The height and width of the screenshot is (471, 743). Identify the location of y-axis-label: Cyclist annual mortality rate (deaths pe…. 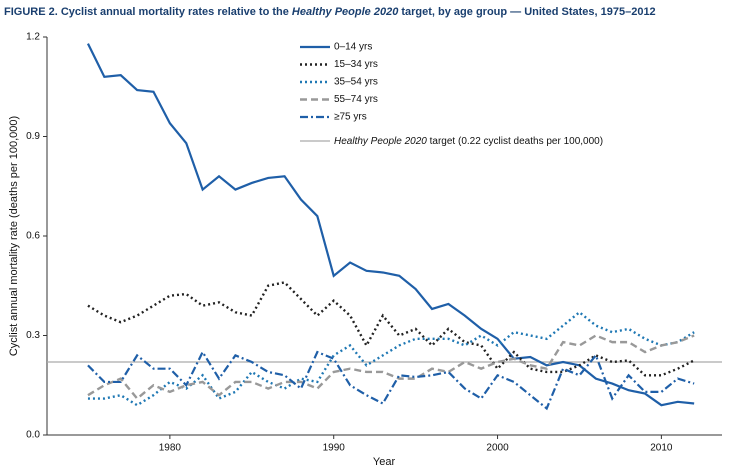
(14, 236).